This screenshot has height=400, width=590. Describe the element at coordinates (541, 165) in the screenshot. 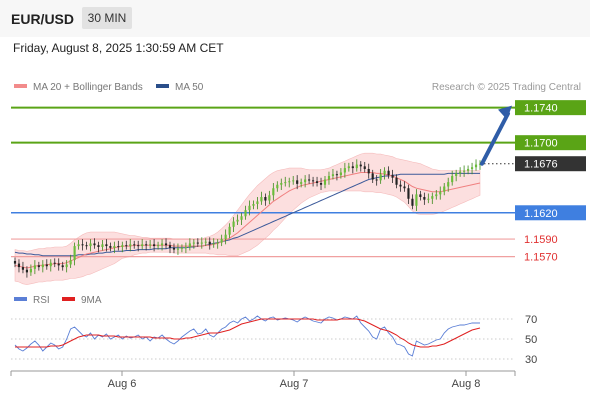

I see `current-price-label: 1.1676` at that location.